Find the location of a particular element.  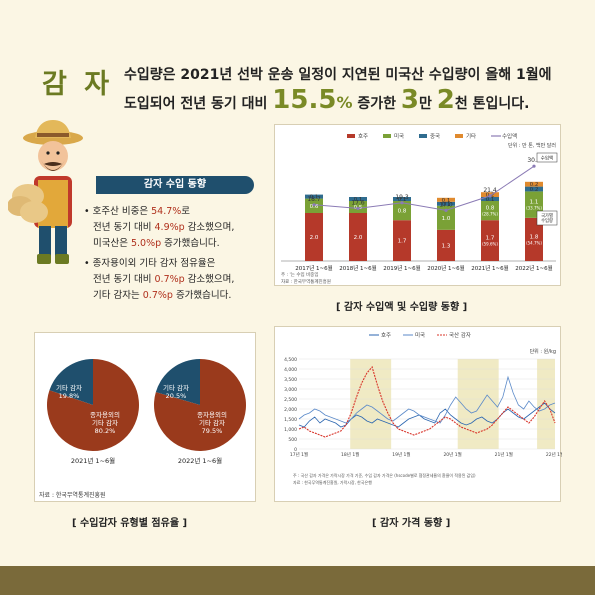

chart-note: 주 : '는 수입 비중임 is located at coordinates (299, 274).